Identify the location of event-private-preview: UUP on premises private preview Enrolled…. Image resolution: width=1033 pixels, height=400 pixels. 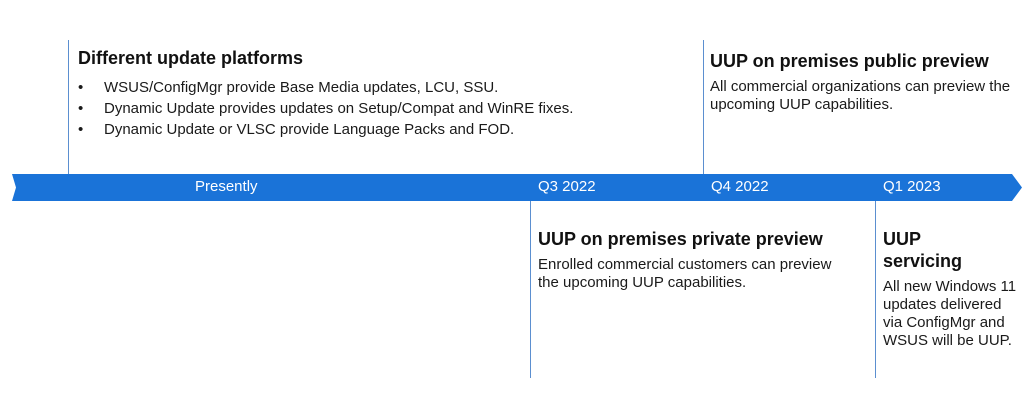
(688, 260).